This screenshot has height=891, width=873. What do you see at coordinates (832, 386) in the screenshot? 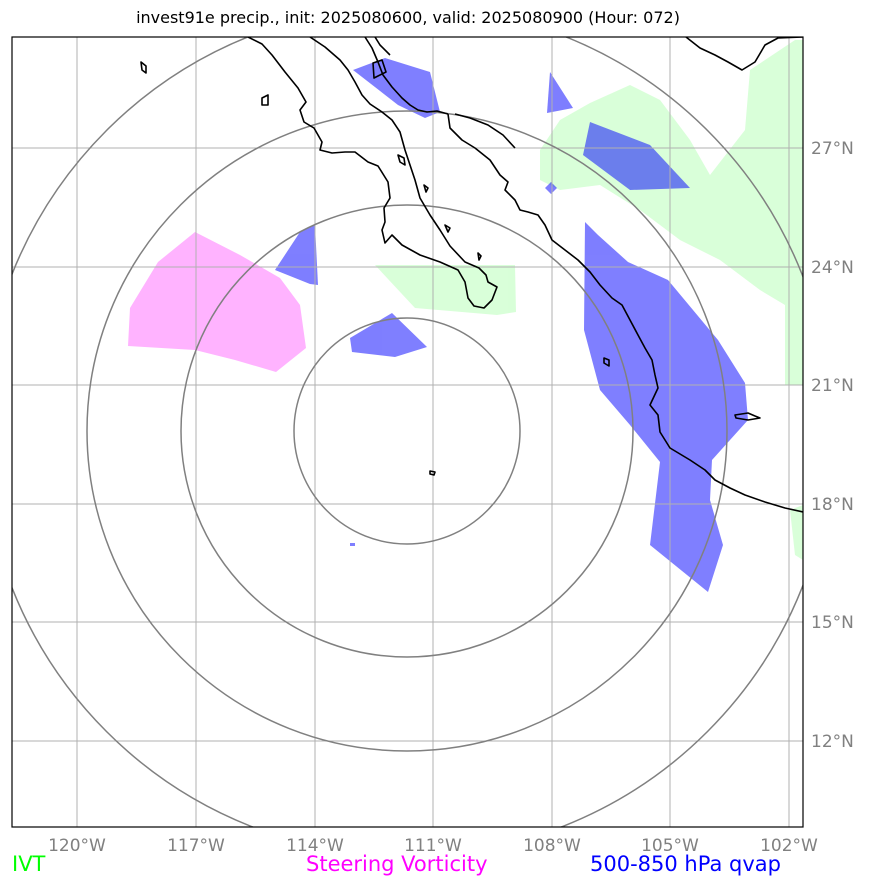
I see `lat-label: 21°N` at bounding box center [832, 386].